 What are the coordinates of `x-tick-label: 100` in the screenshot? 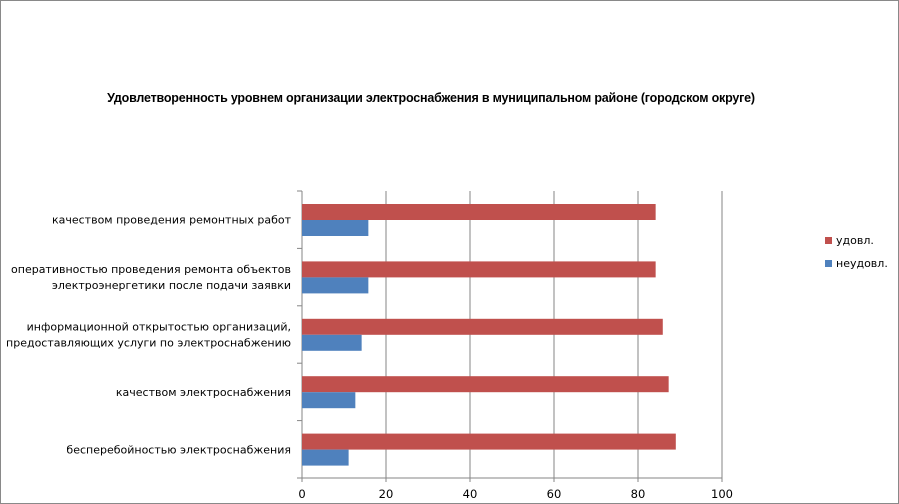 It's located at (722, 494).